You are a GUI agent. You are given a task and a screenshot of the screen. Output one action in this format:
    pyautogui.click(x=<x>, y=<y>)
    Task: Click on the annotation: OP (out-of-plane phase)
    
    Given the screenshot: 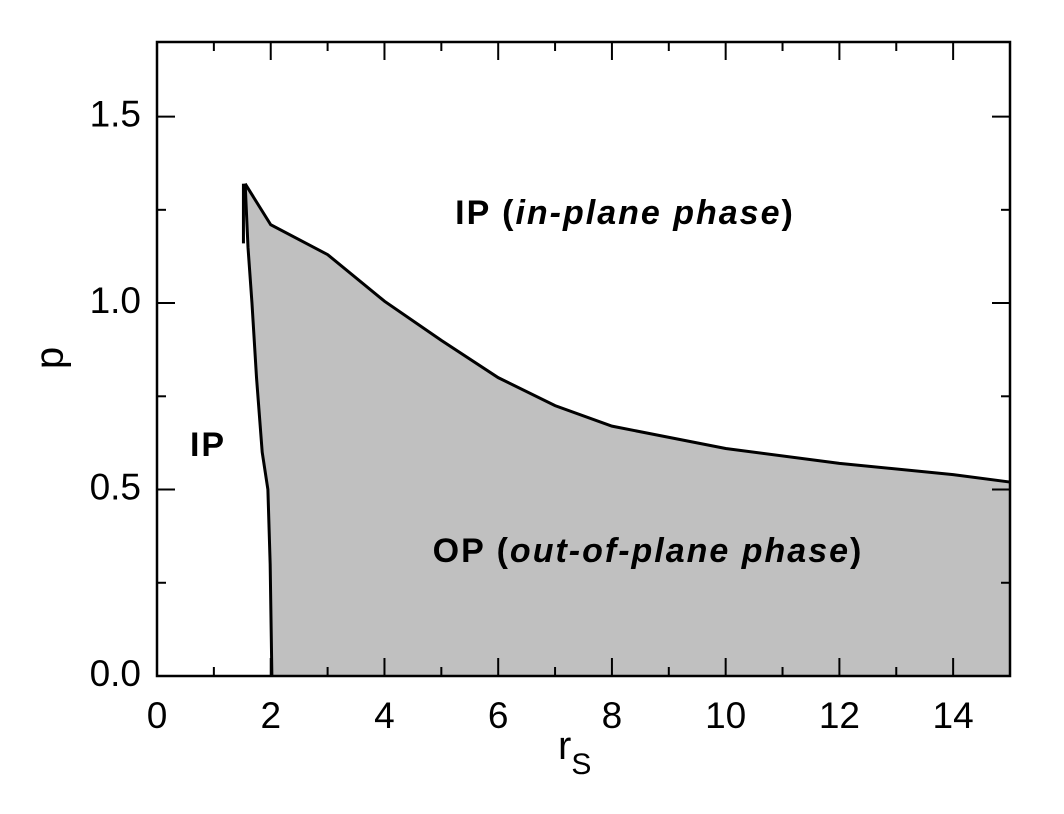 What is the action you would take?
    pyautogui.click(x=648, y=551)
    